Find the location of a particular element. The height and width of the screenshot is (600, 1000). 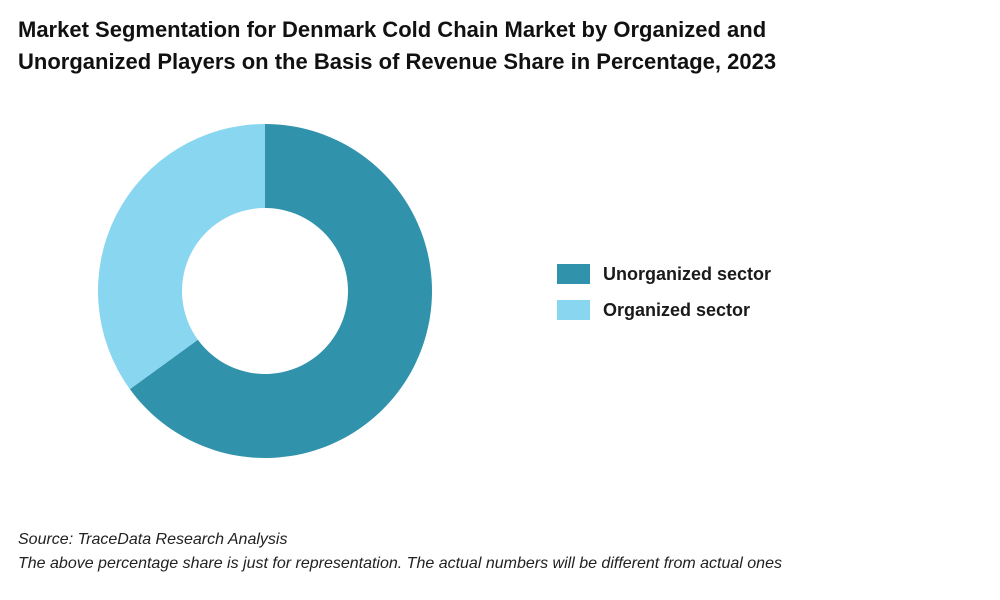

legend-label-organized: Organized sector is located at coordinates (677, 309).